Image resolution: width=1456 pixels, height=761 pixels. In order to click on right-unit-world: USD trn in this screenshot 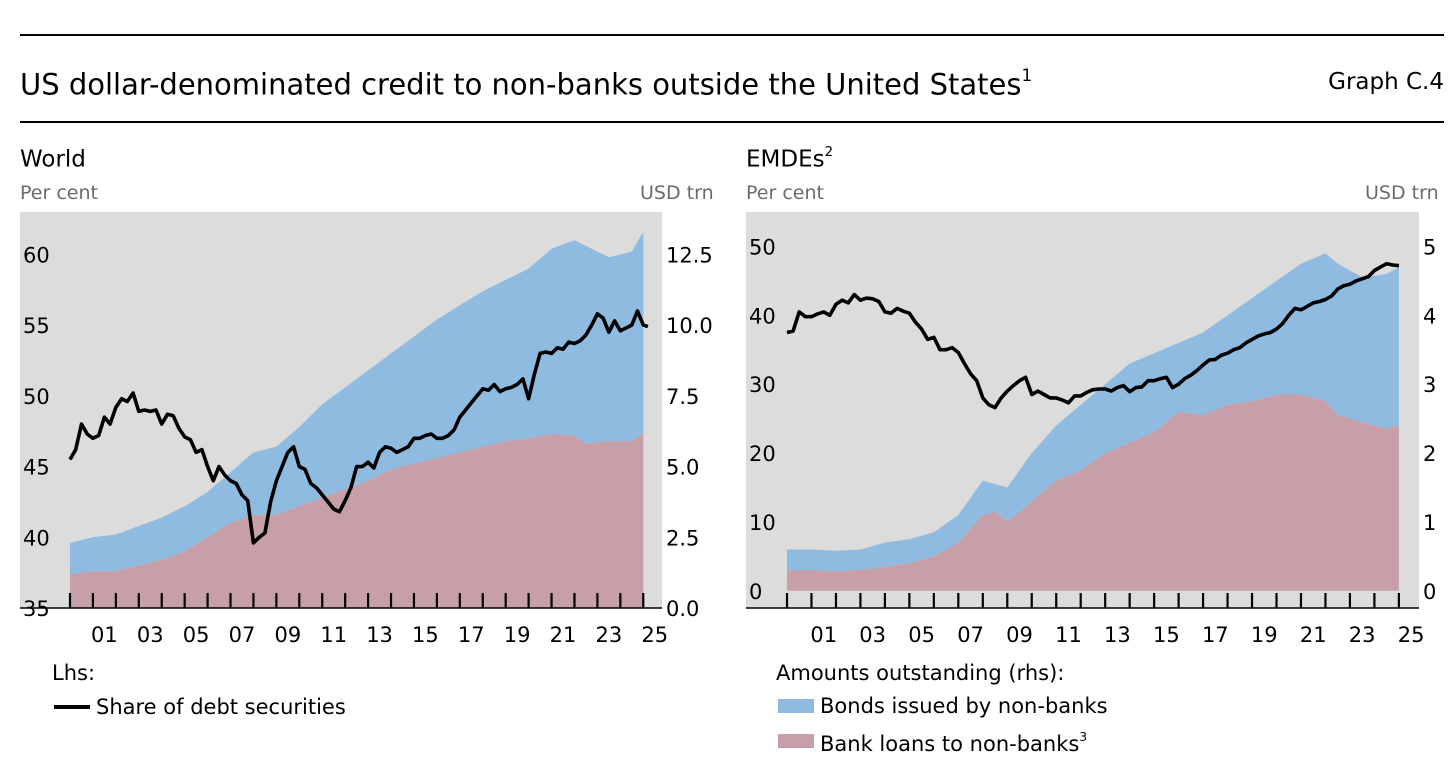, I will do `click(677, 193)`.